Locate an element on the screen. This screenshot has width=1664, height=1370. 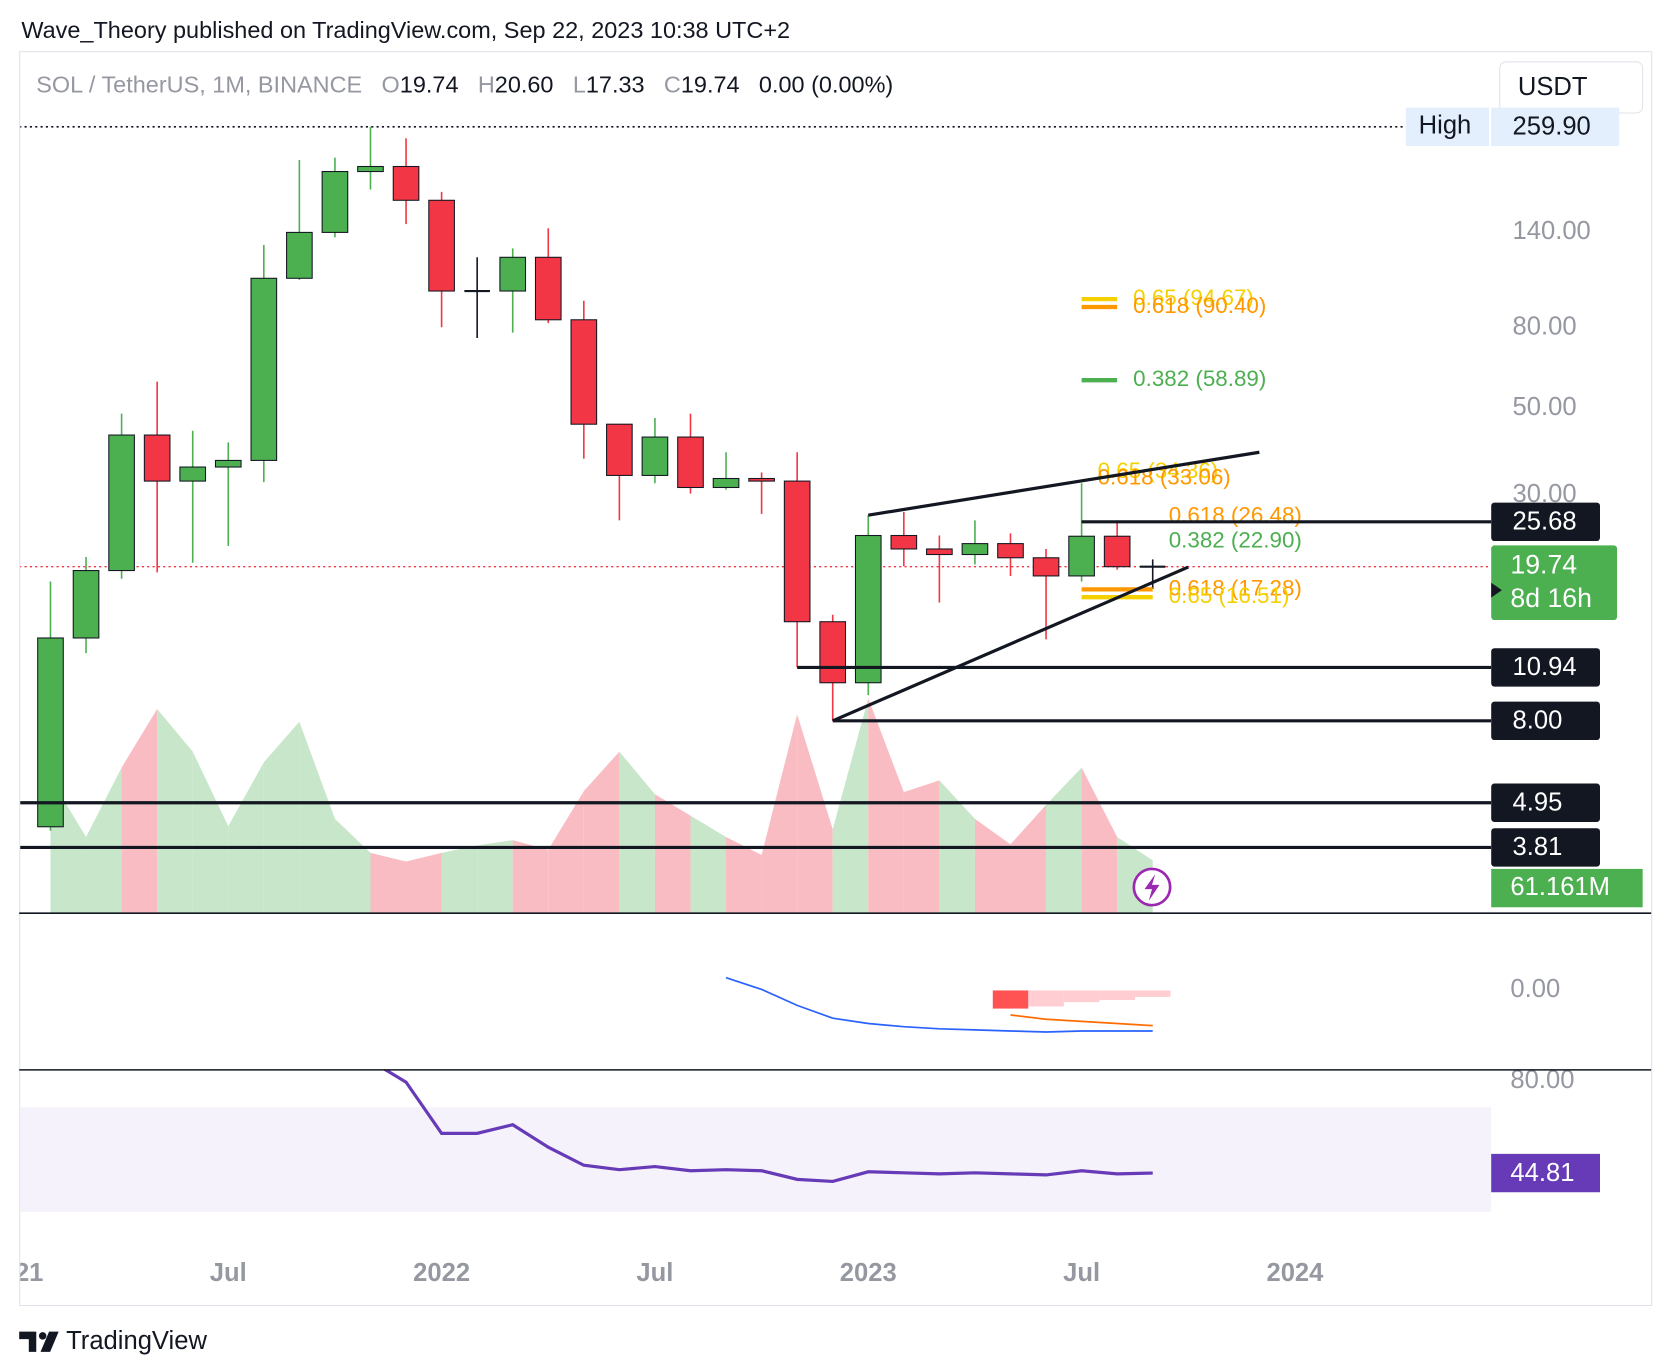
currency-label: USDT is located at coordinates (1553, 87).